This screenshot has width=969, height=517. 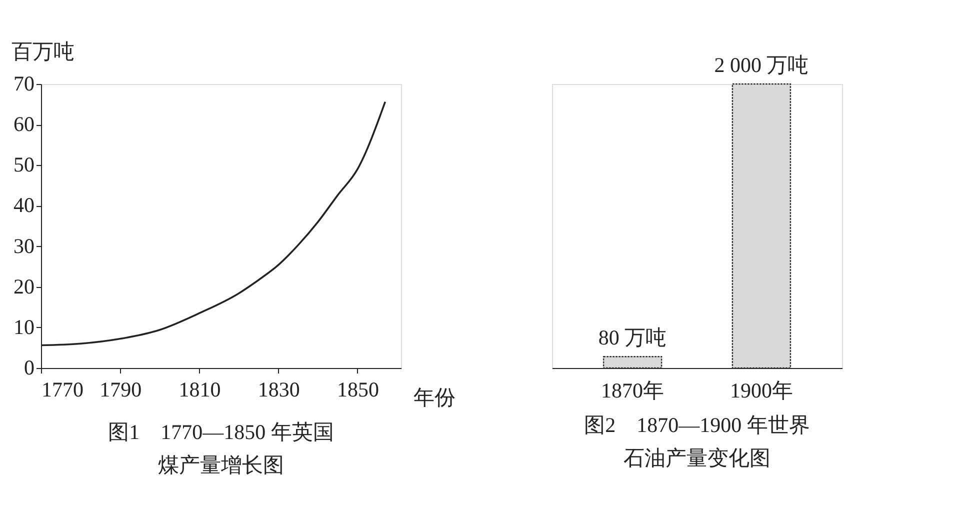 I want to click on x-tick-label: 1870年, so click(x=632, y=390).